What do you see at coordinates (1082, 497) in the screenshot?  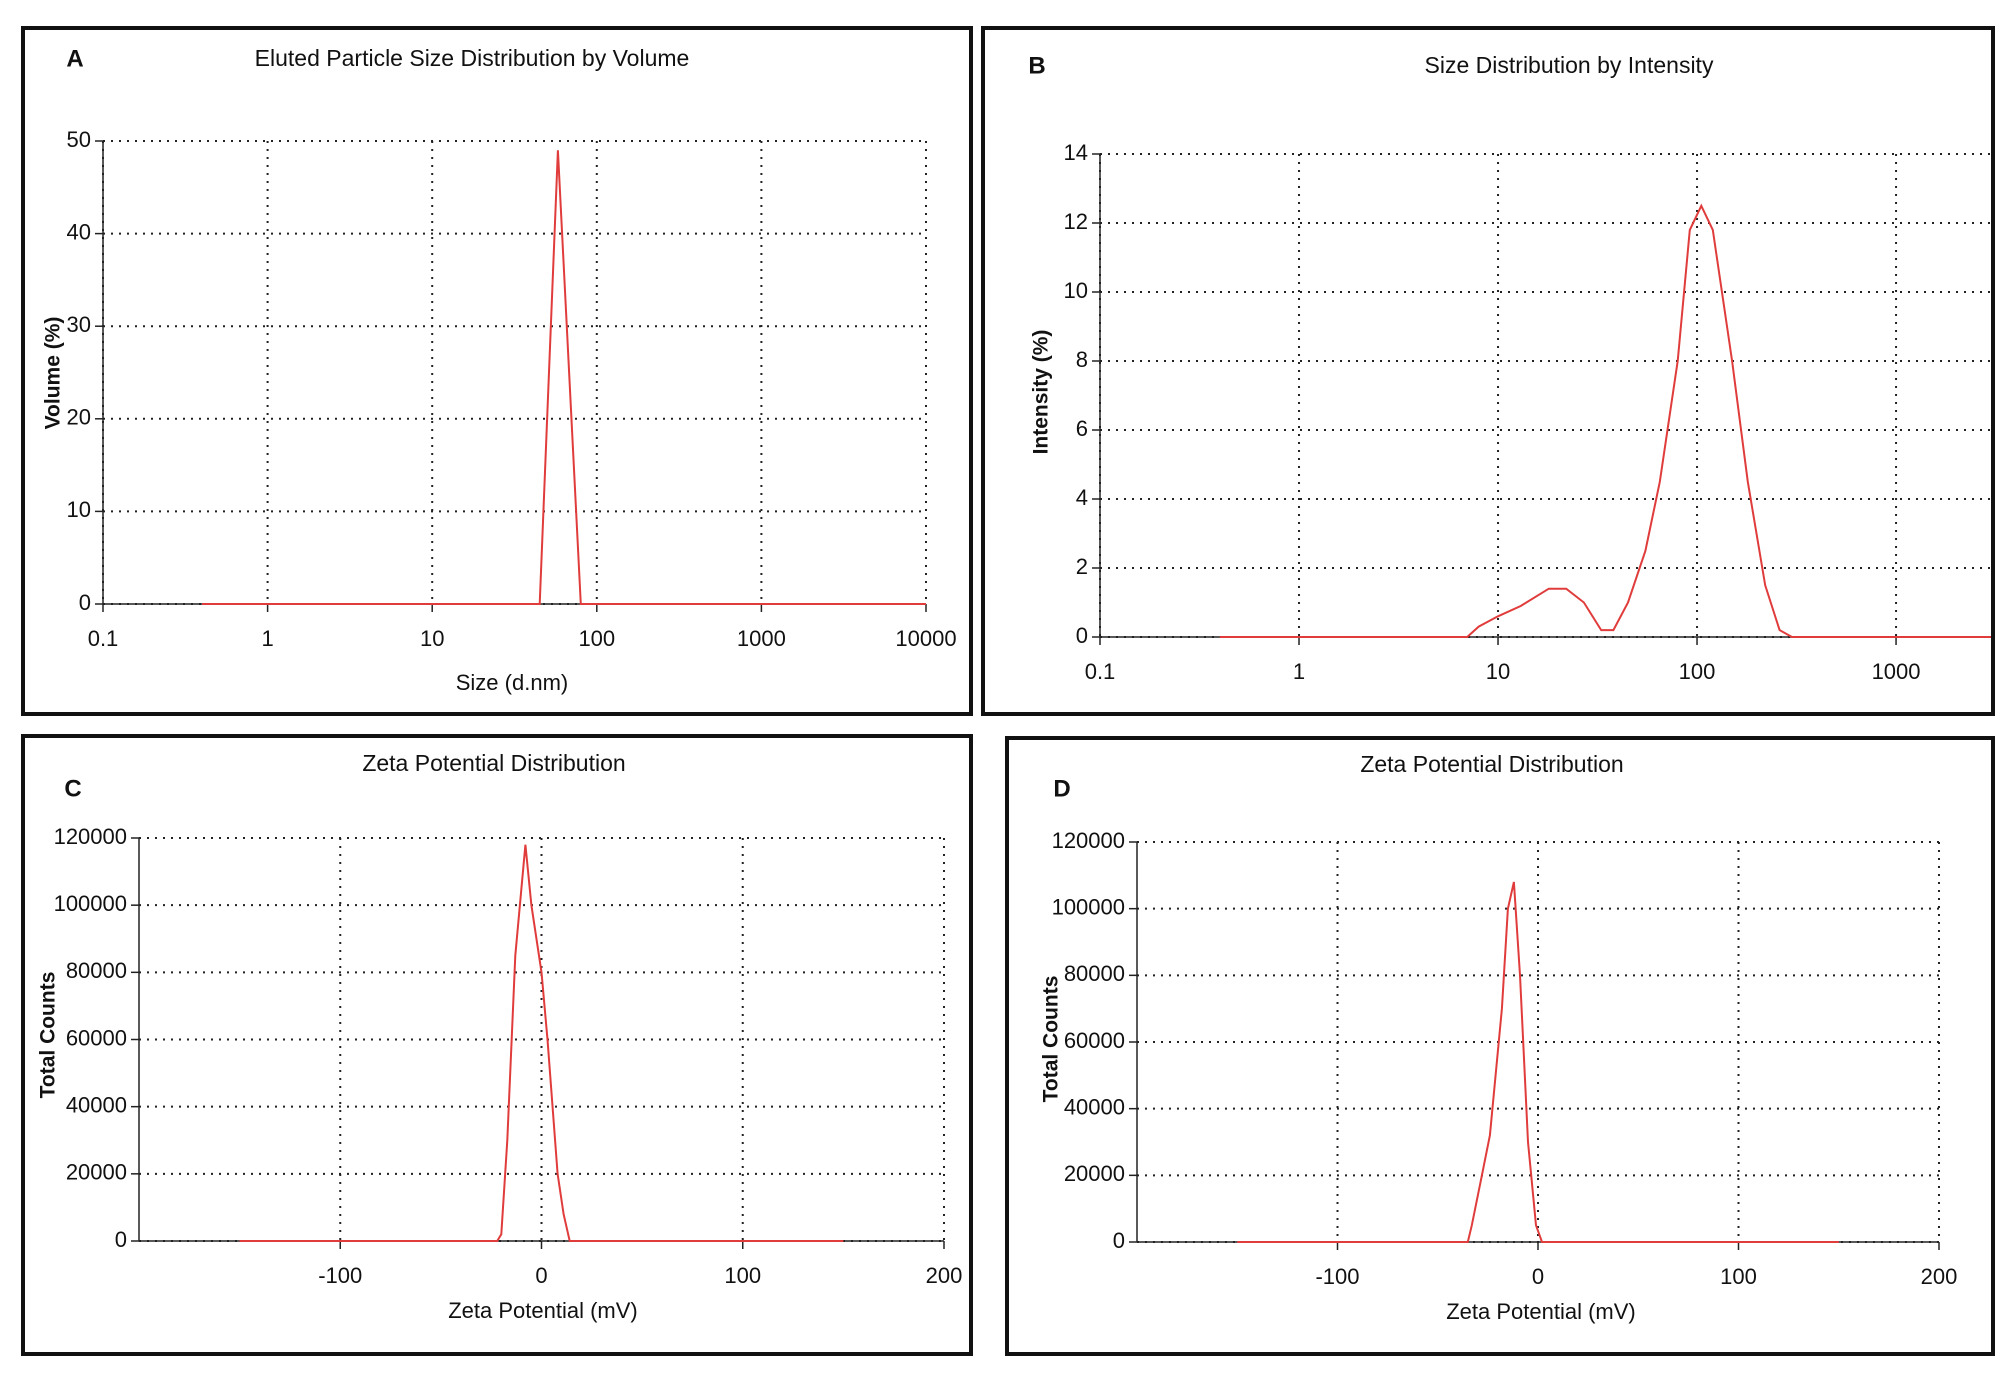 I see `y-tick-label: 4` at bounding box center [1082, 497].